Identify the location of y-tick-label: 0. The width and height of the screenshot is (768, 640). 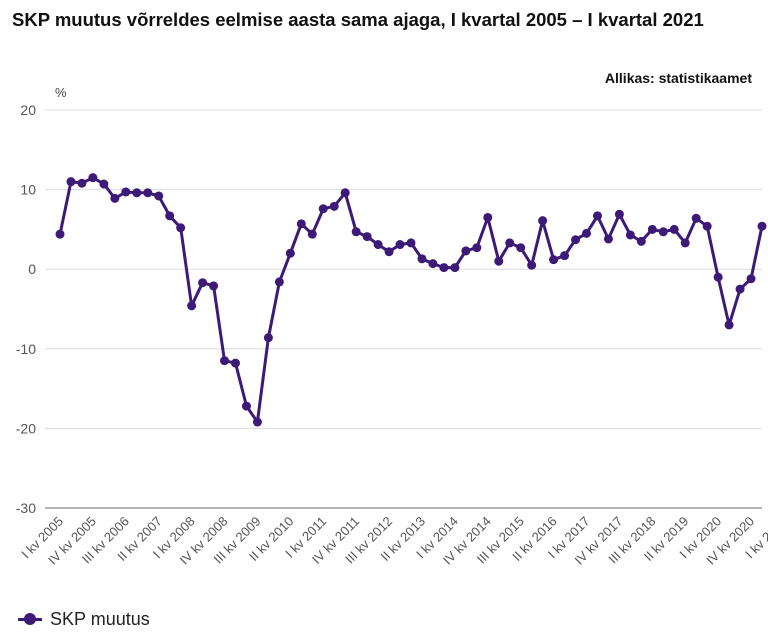
(32, 269).